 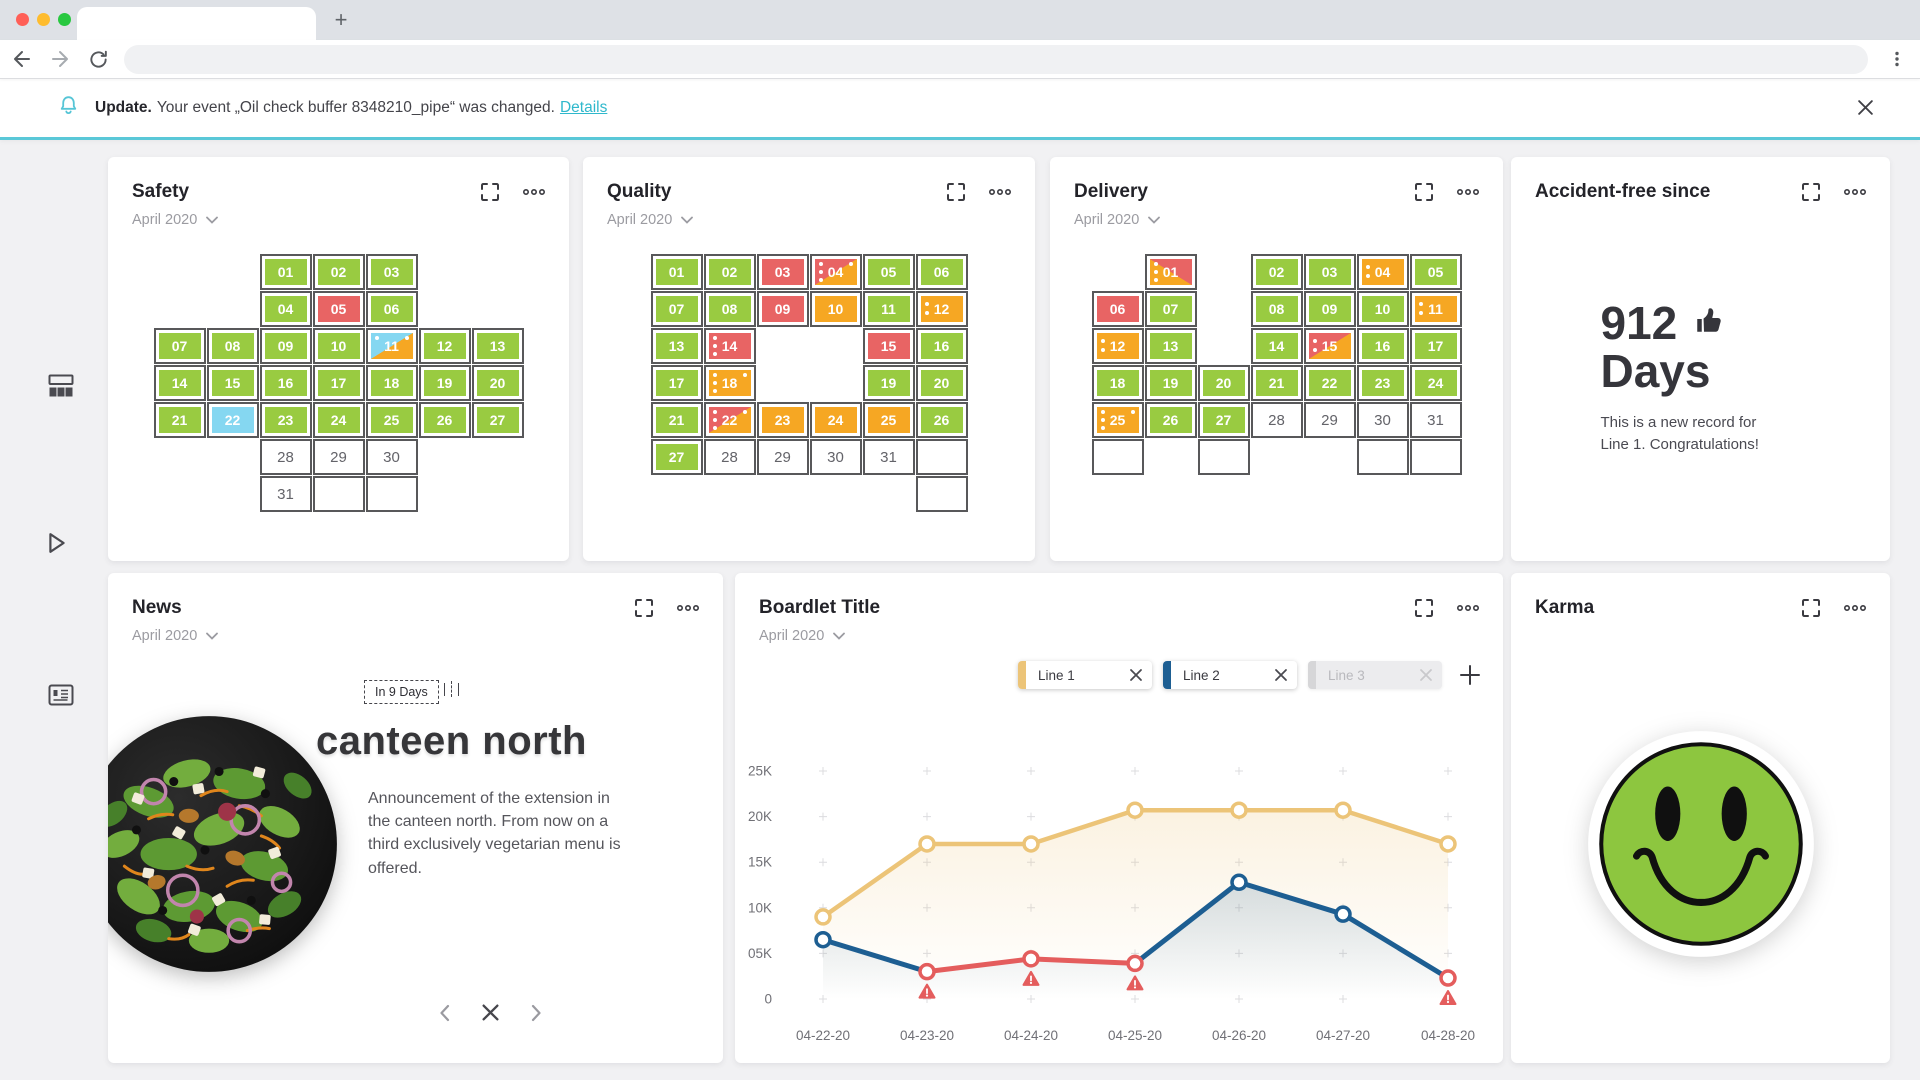 I want to click on news-widget-icon, so click(x=61, y=697).